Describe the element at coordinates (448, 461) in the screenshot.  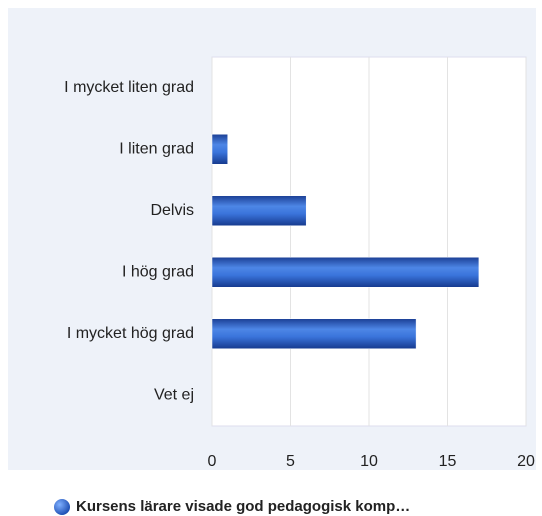
I see `x-tick-label: 15` at that location.